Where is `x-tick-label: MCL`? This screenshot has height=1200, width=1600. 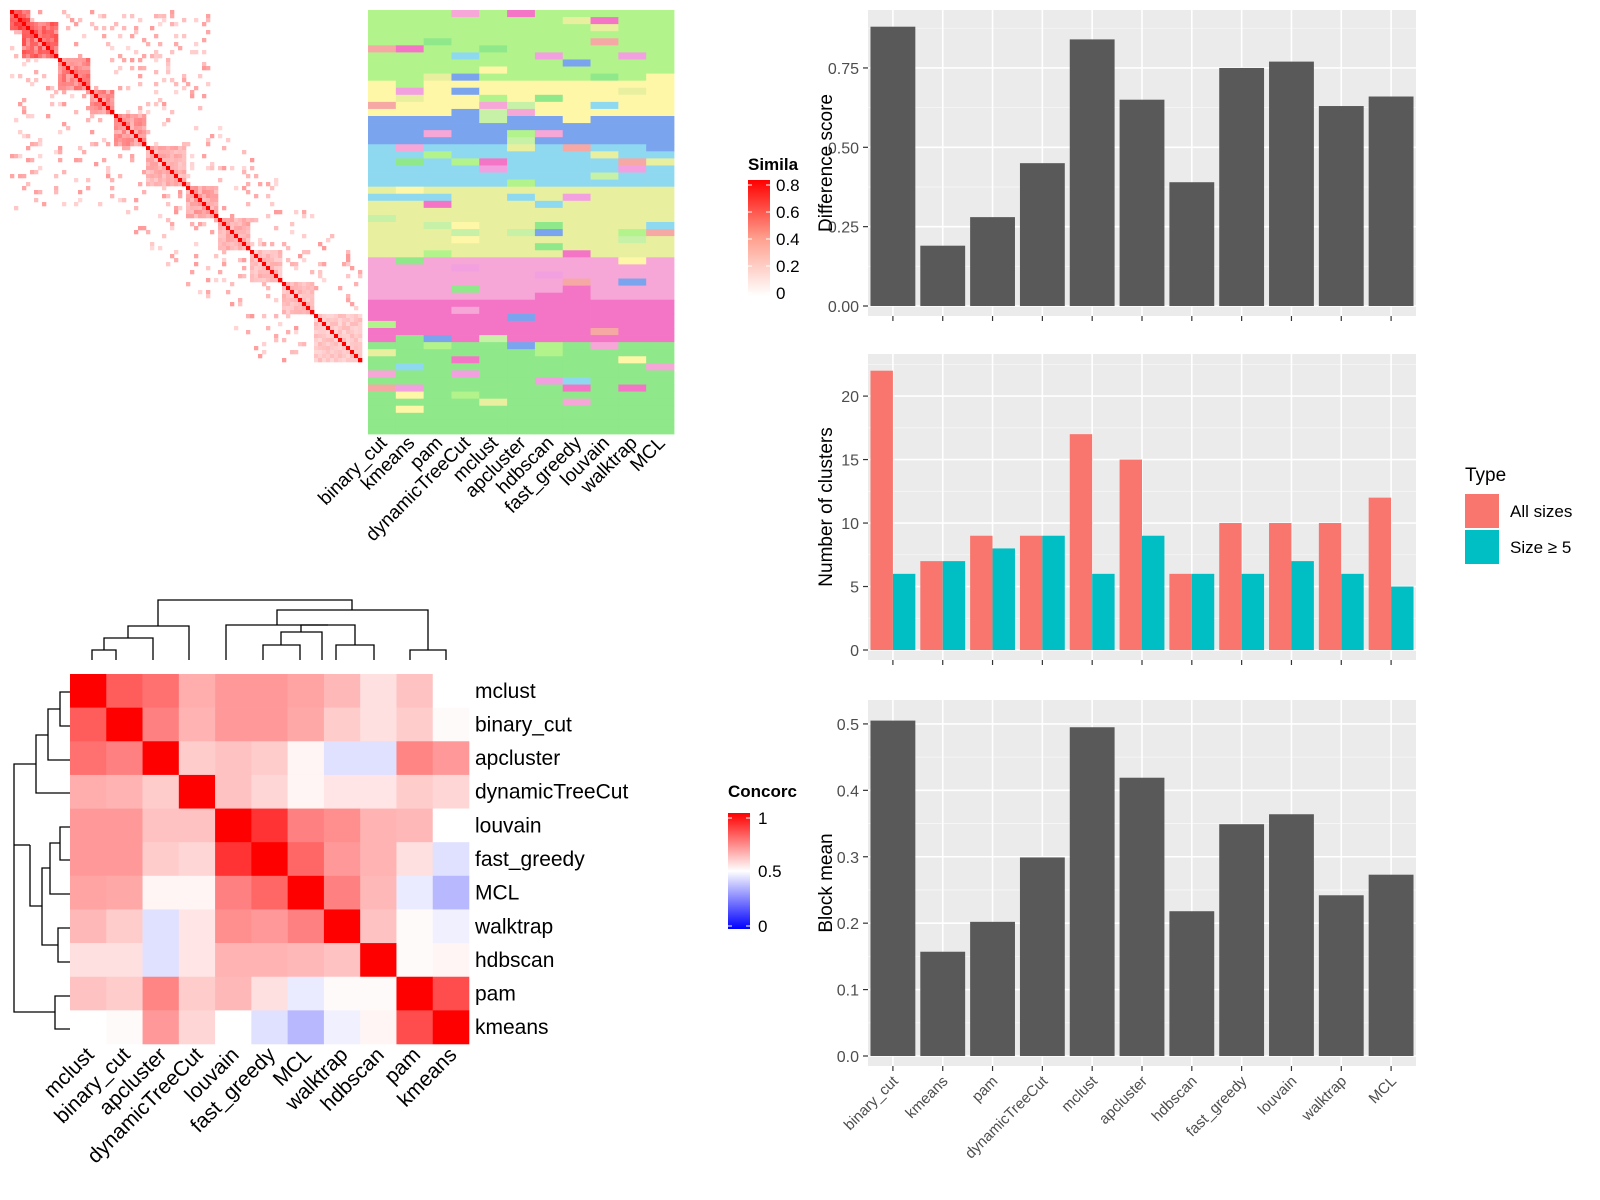 x-tick-label: MCL is located at coordinates (1383, 1090).